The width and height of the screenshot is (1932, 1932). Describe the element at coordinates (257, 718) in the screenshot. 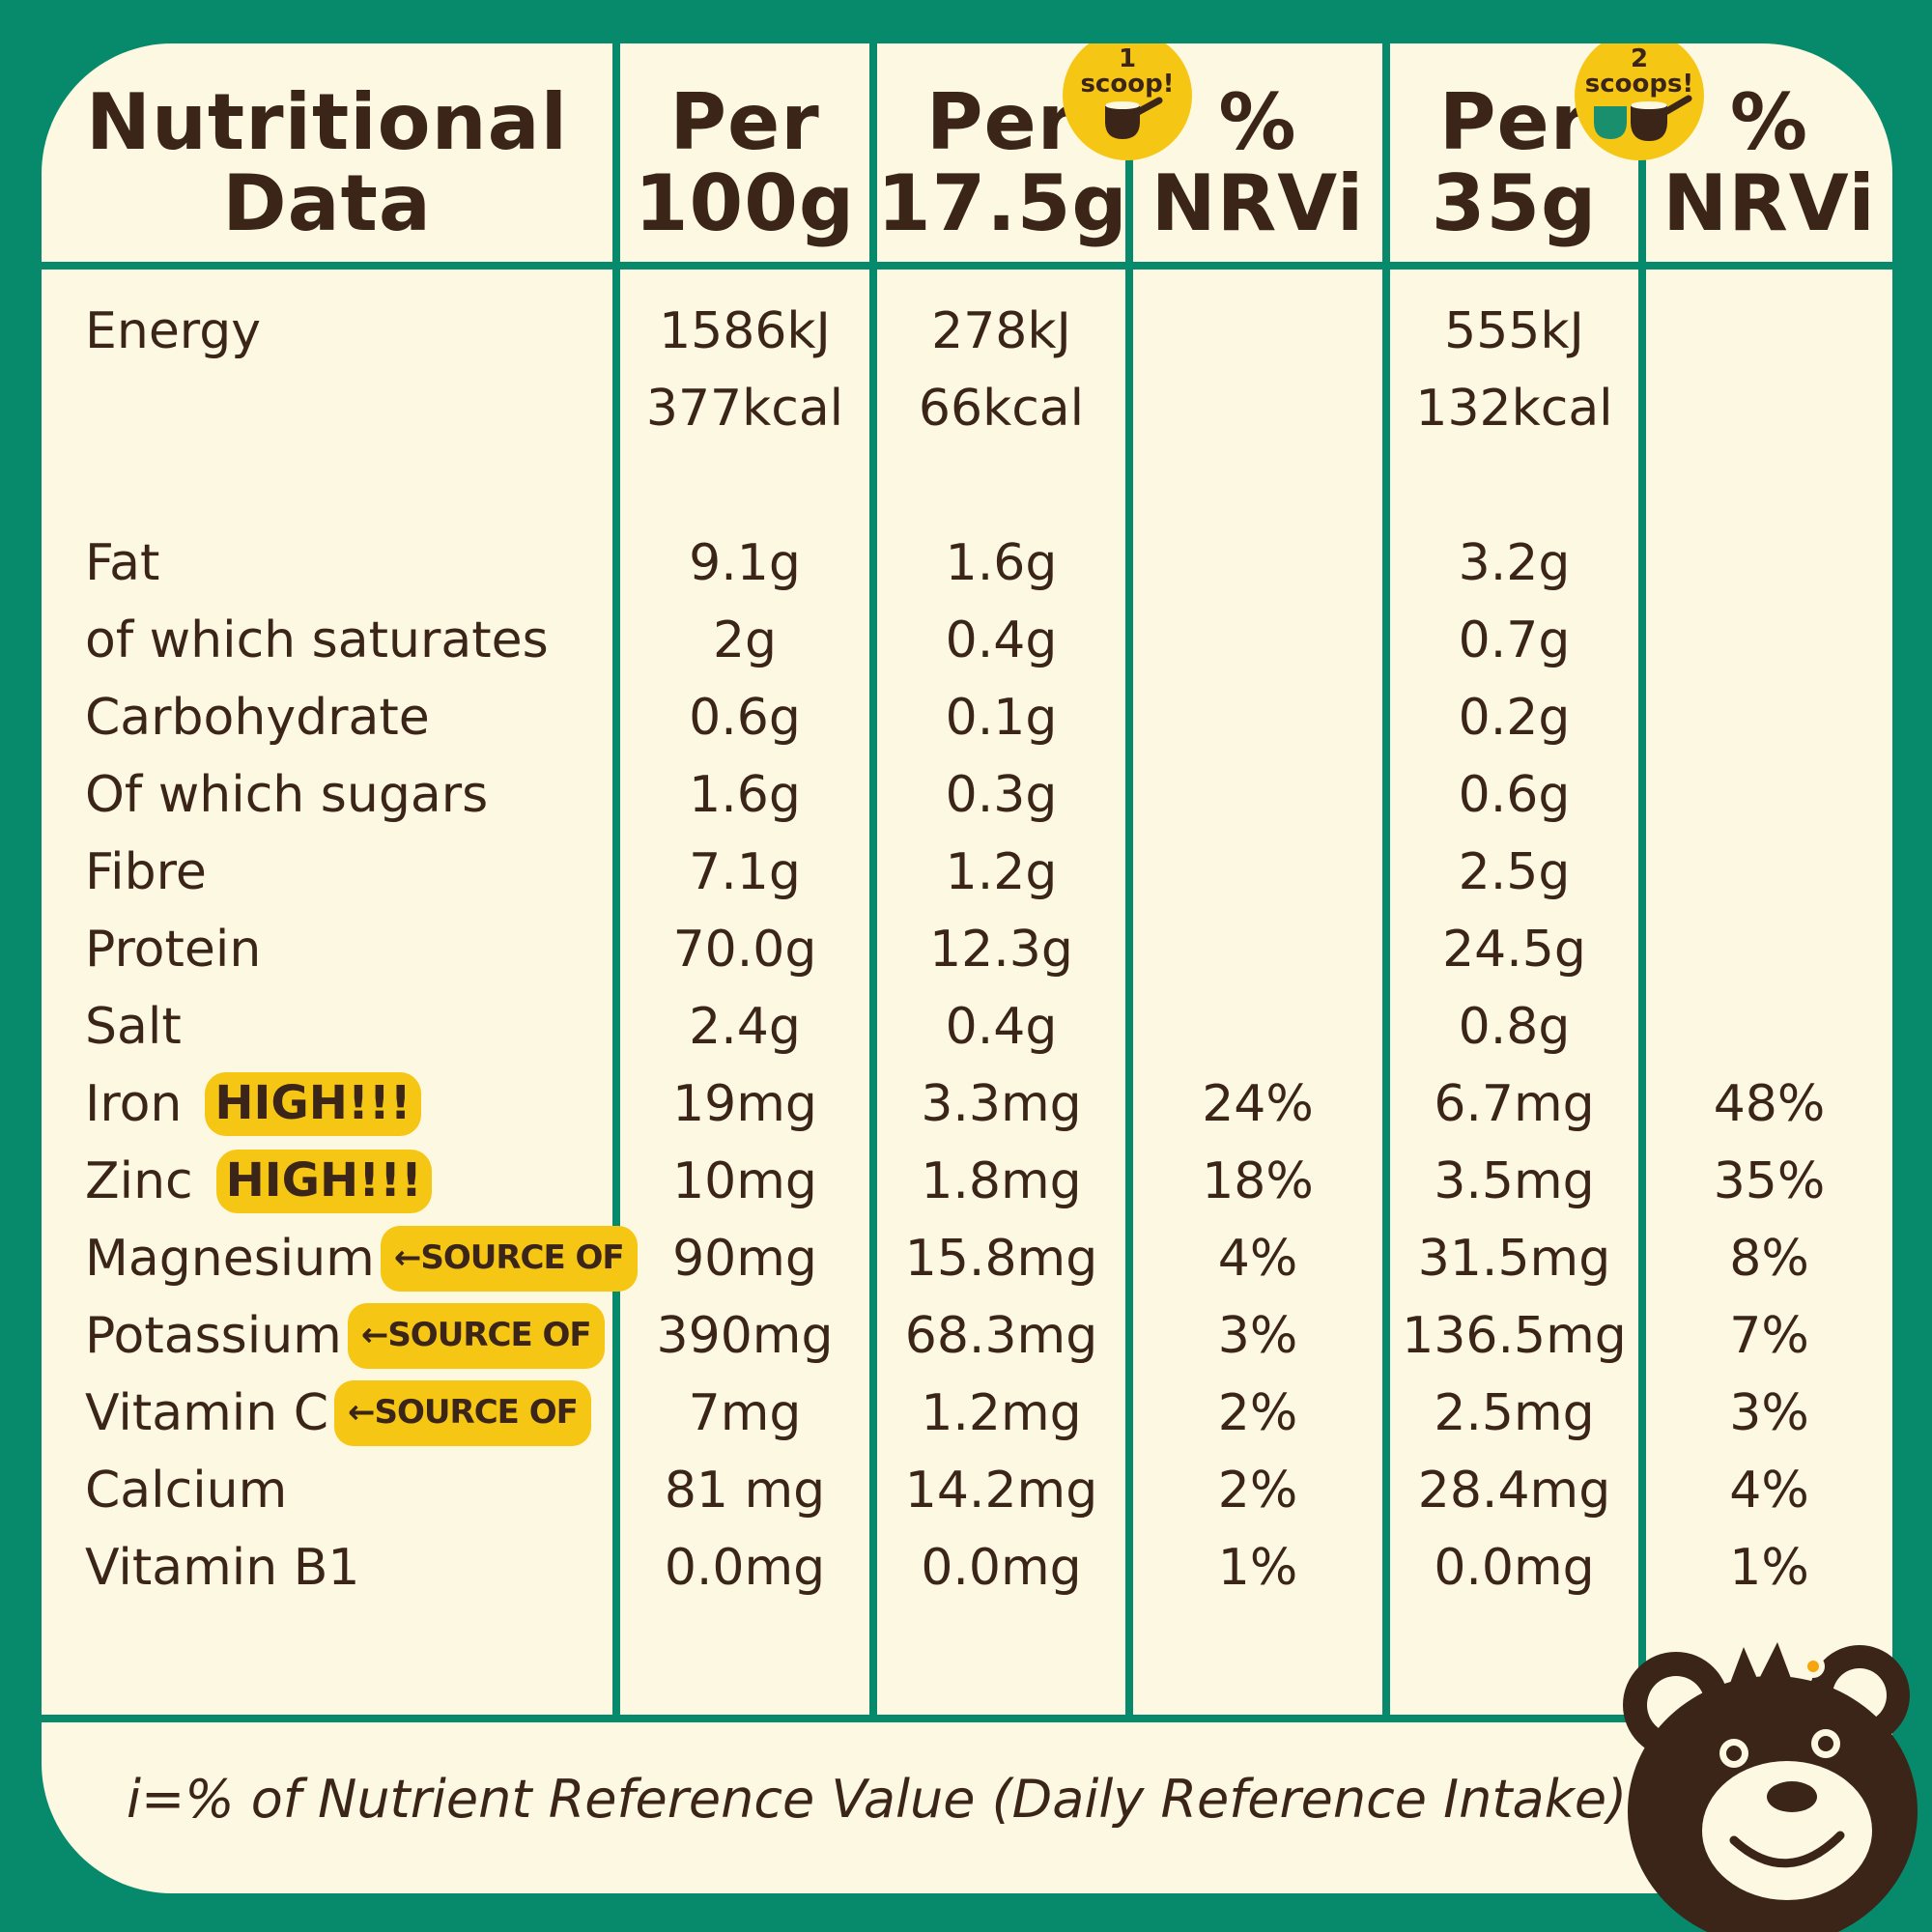

I see `nutrient-name: Carbohydrate` at that location.